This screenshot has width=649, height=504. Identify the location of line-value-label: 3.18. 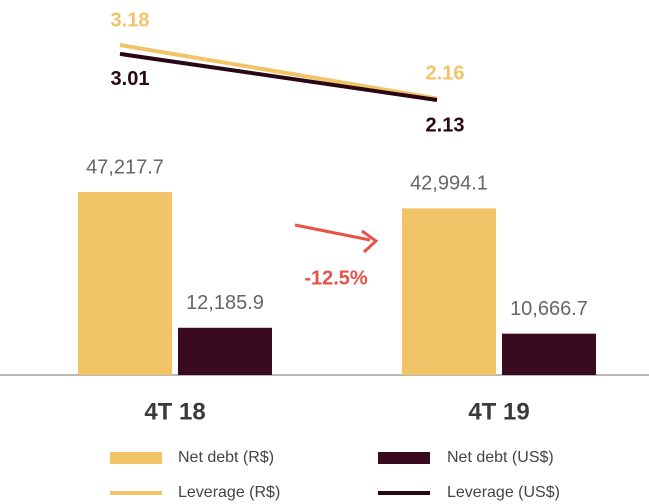
(130, 20).